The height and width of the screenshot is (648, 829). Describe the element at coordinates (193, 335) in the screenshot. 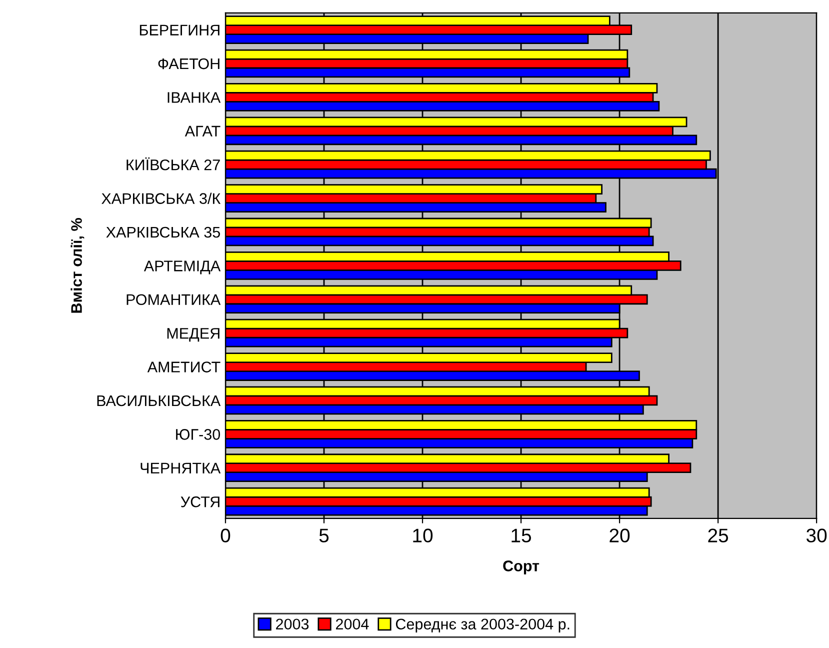

I see `y-tick-label: МЕДЕЯ` at that location.